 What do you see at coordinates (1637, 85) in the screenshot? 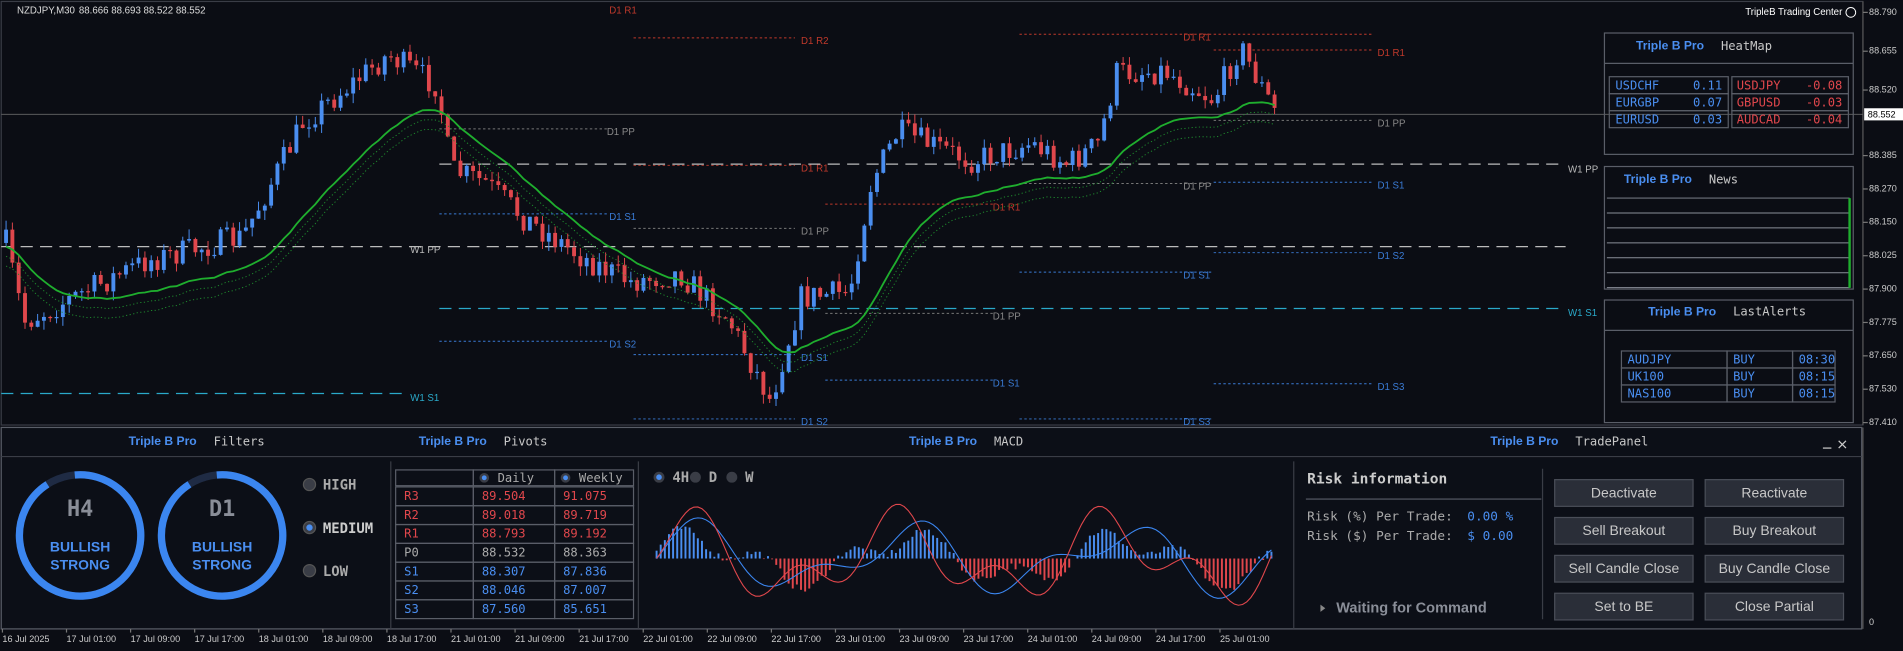
I see `heatmap-pair: USDCHF` at bounding box center [1637, 85].